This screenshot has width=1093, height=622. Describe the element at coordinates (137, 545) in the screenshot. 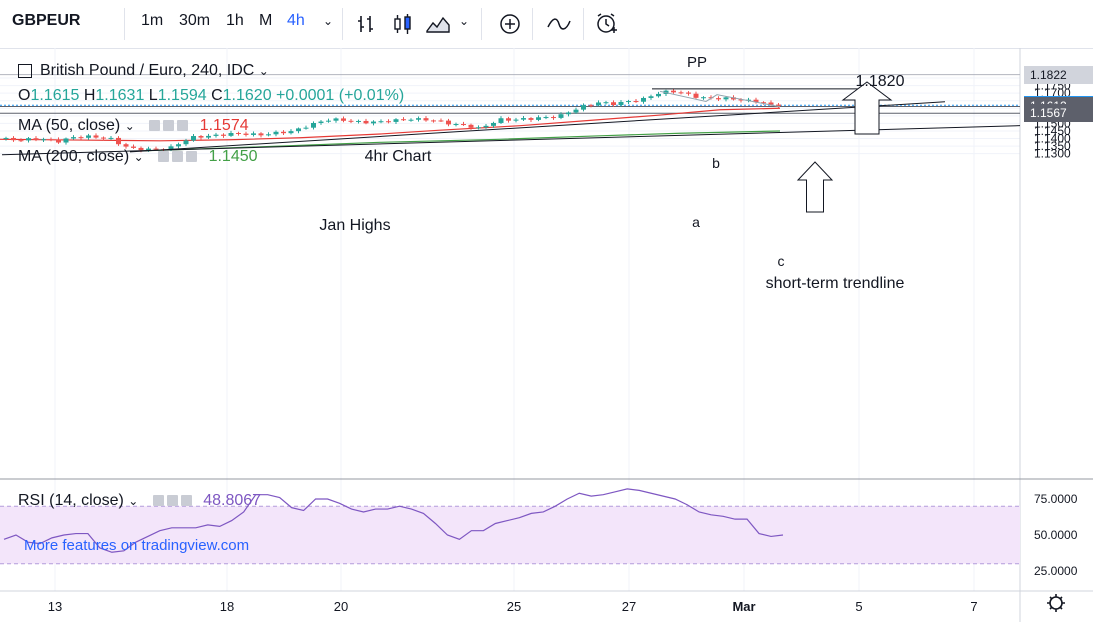

I see `tradingview-watermark-link: More features on tradingview.com` at that location.